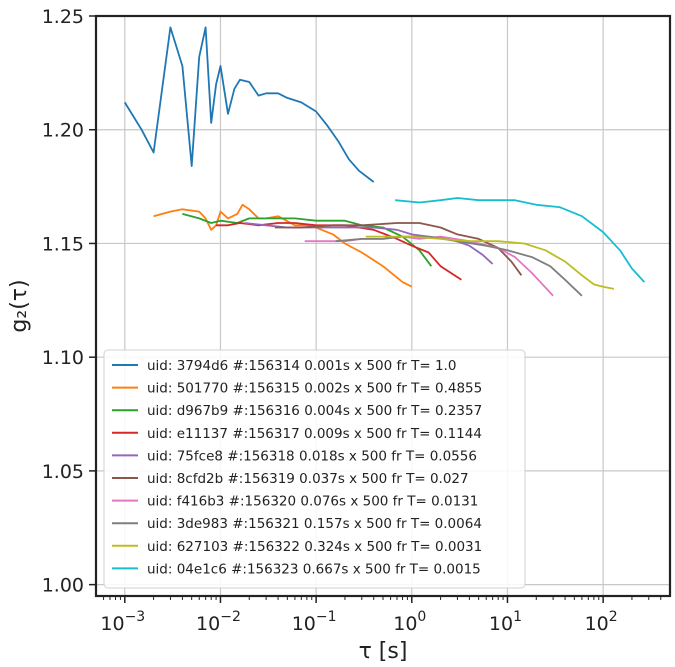 Image resolution: width=675 pixels, height=667 pixels. I want to click on y-axis-label: g₂(τ), so click(19, 305).